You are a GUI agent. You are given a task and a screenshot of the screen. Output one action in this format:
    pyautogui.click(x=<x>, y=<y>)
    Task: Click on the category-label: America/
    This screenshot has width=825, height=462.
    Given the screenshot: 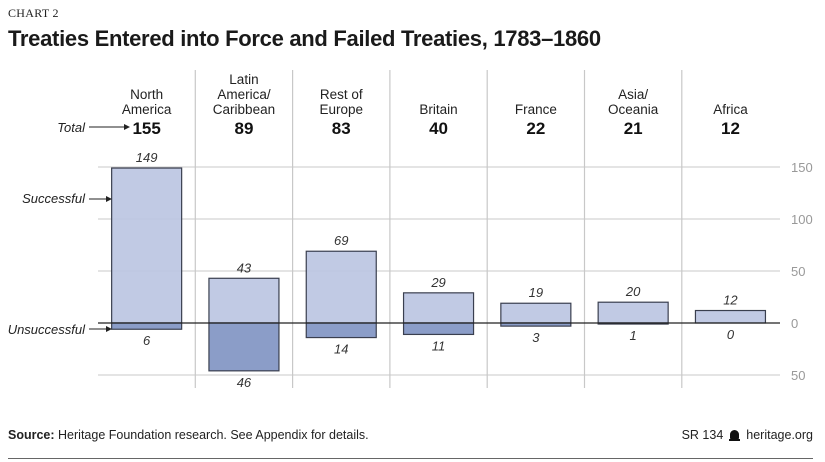 What is the action you would take?
    pyautogui.click(x=244, y=94)
    